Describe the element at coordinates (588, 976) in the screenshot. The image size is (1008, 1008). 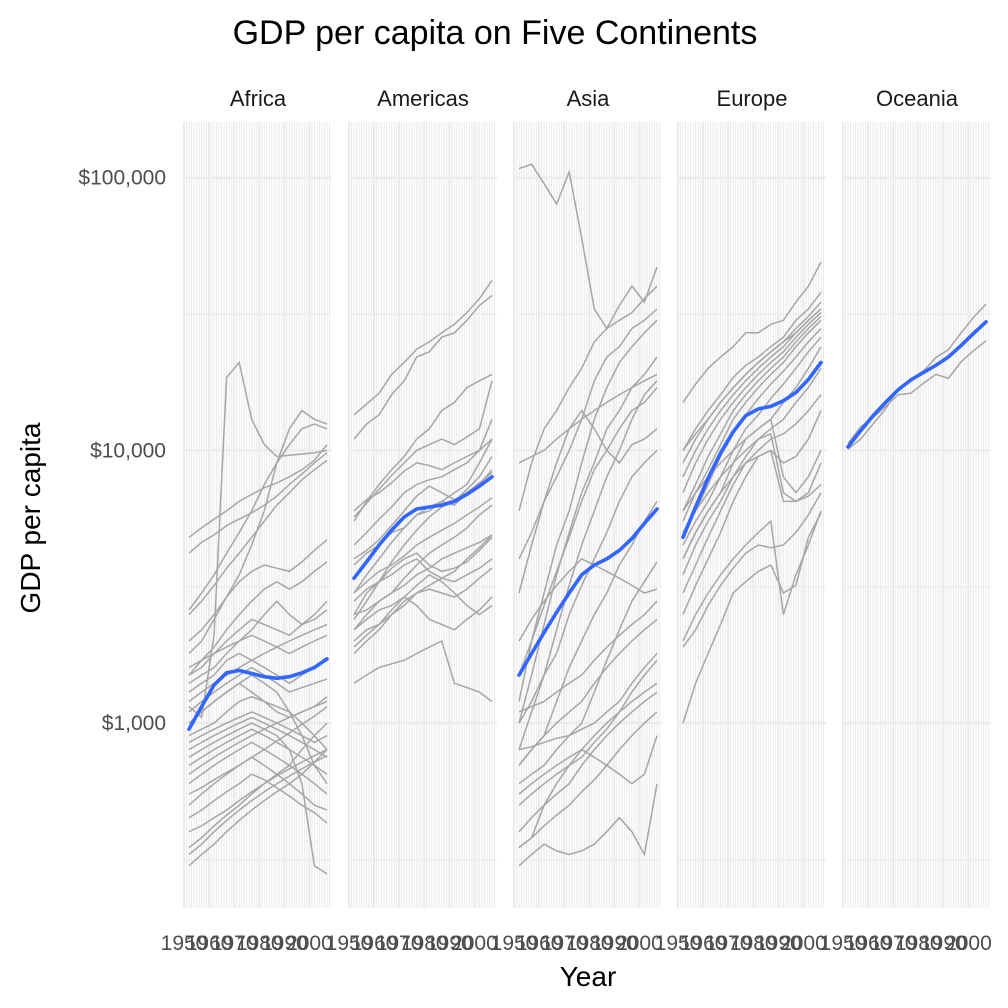
I see `x-axis-title: Year` at that location.